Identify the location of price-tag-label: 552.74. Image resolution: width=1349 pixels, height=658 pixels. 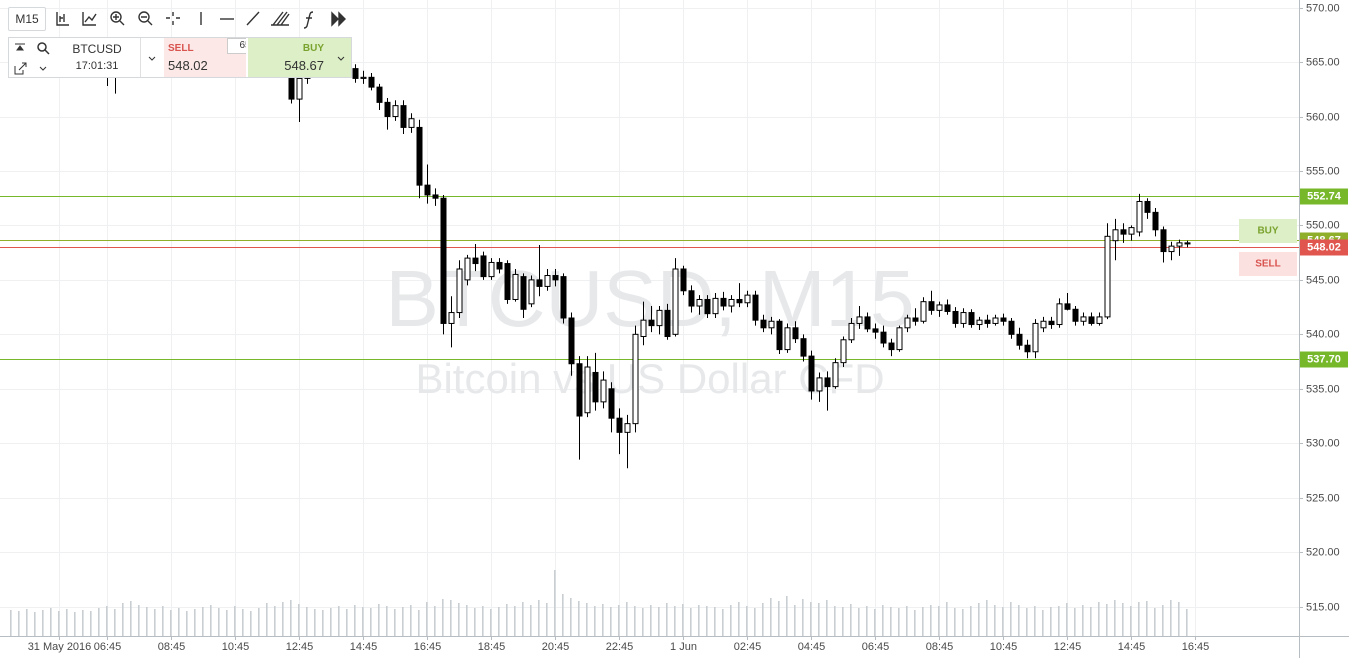
(1324, 196).